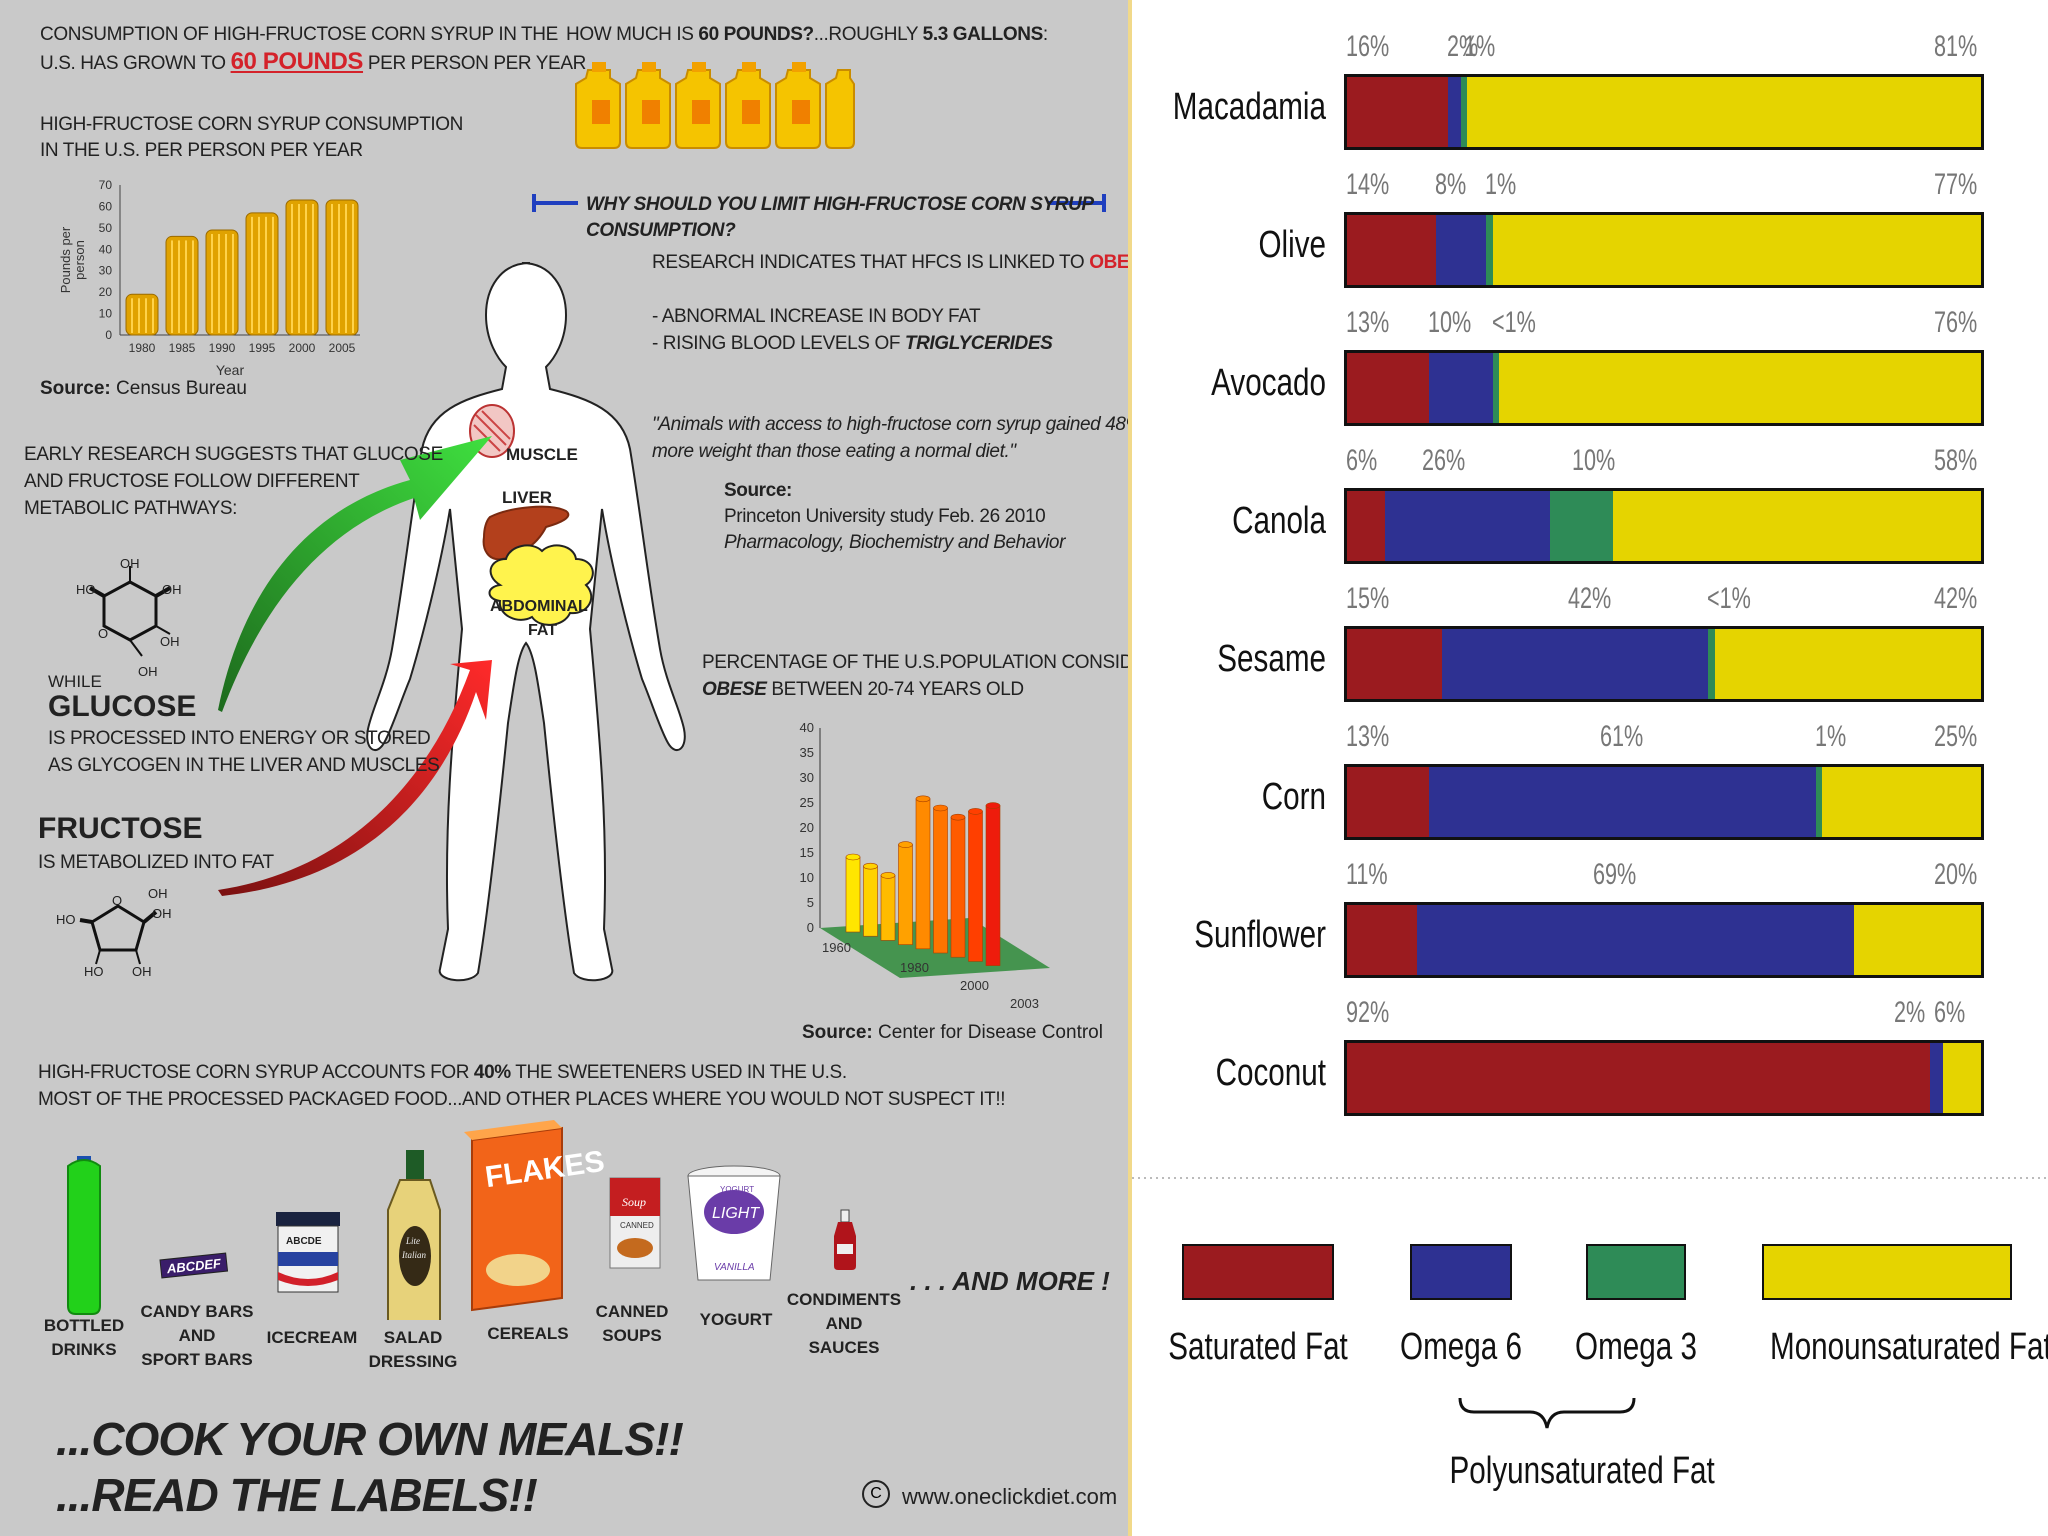  I want to click on obesity-highlight: OBESITY, so click(1108, 262).